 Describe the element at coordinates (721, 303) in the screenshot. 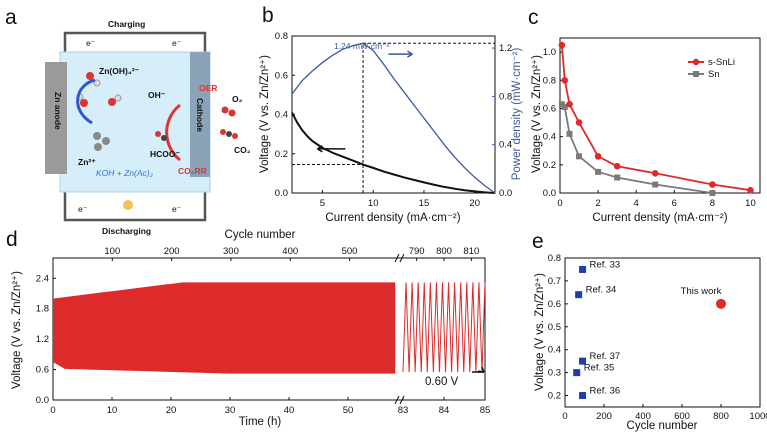

I see `panel-e-this-work-point` at that location.